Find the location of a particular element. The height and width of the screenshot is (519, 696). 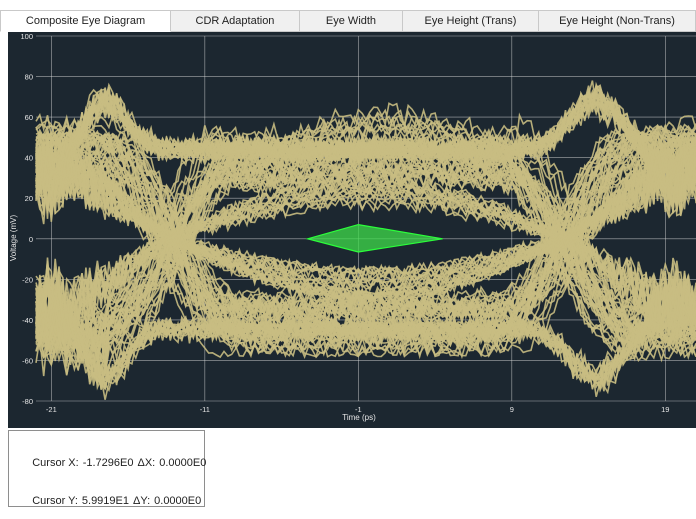

cursor-dy-value: 0.0000E0 is located at coordinates (178, 501).